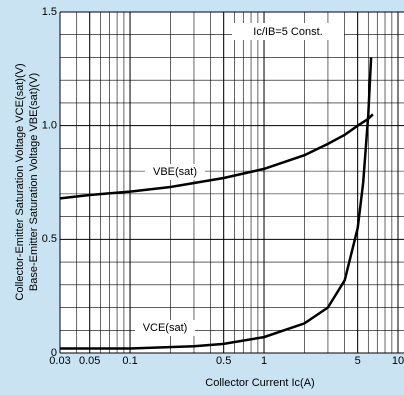 Image resolution: width=404 pixels, height=395 pixels. I want to click on series-label: VBE(sat), so click(175, 172).